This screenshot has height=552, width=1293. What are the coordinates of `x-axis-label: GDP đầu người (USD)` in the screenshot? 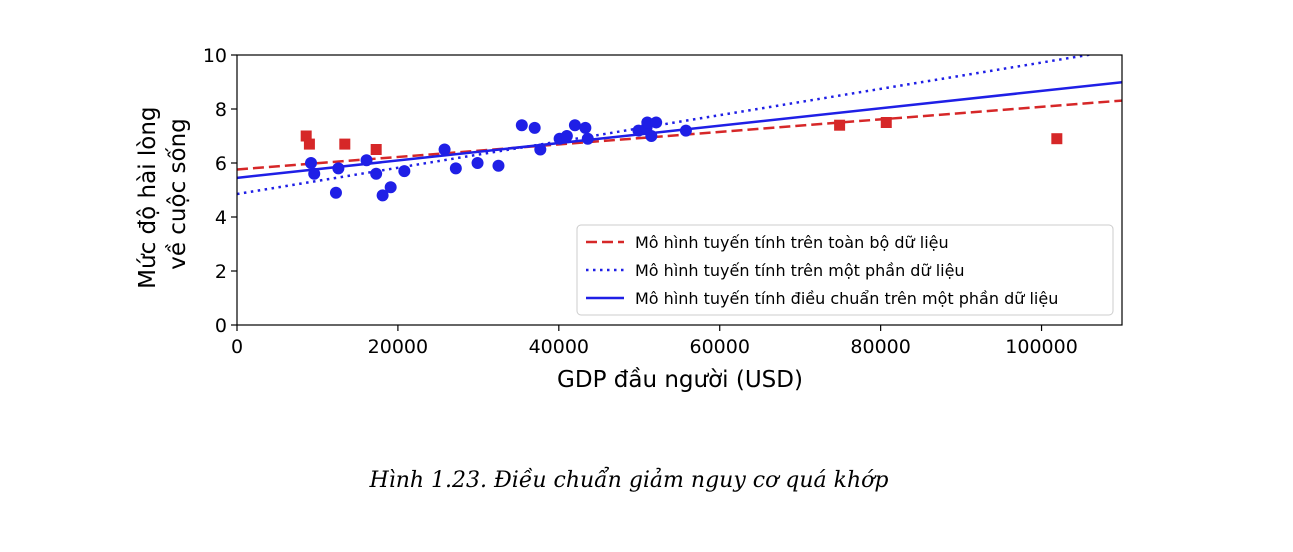 It's located at (680, 380).